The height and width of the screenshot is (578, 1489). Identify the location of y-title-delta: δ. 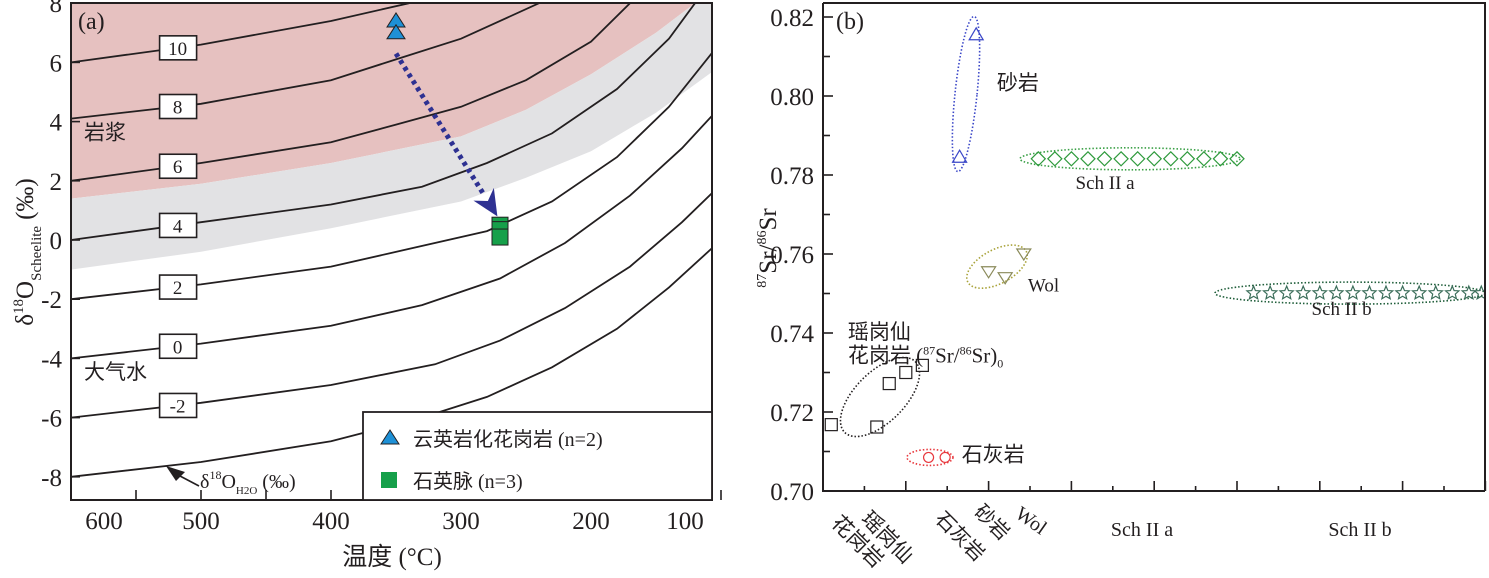
(25, 320).